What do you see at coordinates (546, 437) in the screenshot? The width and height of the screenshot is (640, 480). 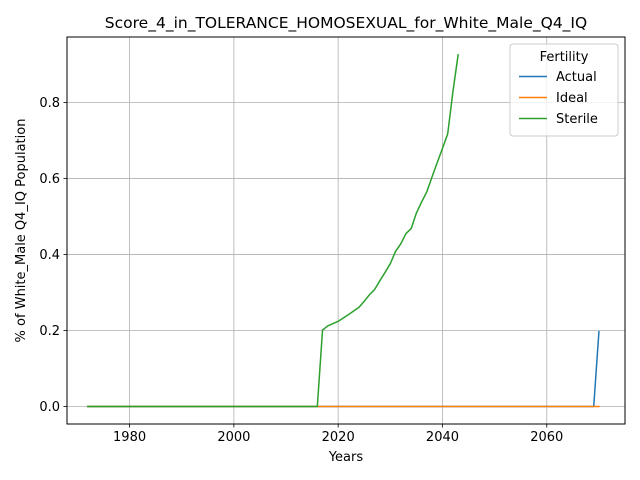 I see `x-tick-label: 2060` at bounding box center [546, 437].